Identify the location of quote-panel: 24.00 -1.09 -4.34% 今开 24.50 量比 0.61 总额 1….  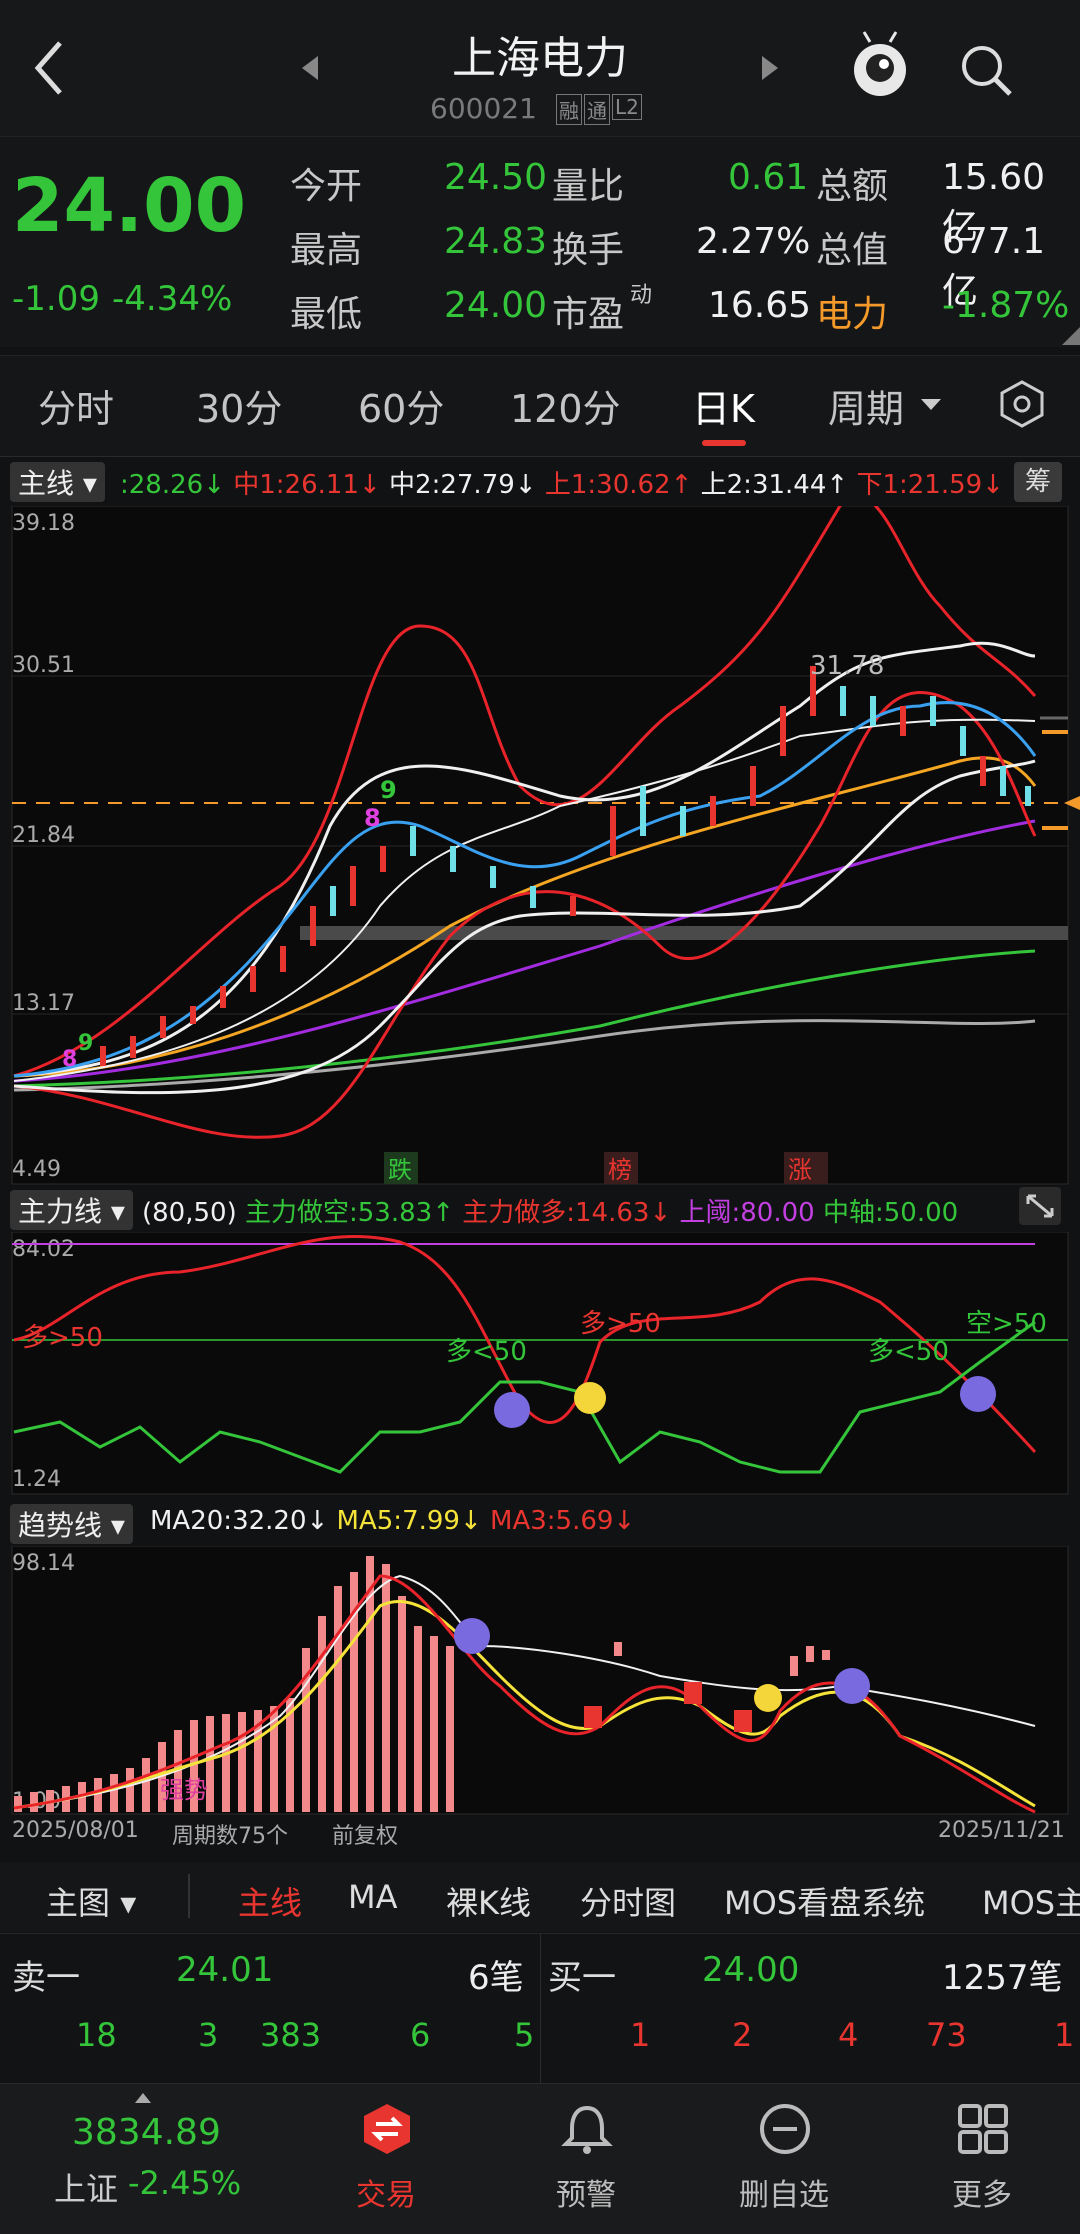
(540, 241).